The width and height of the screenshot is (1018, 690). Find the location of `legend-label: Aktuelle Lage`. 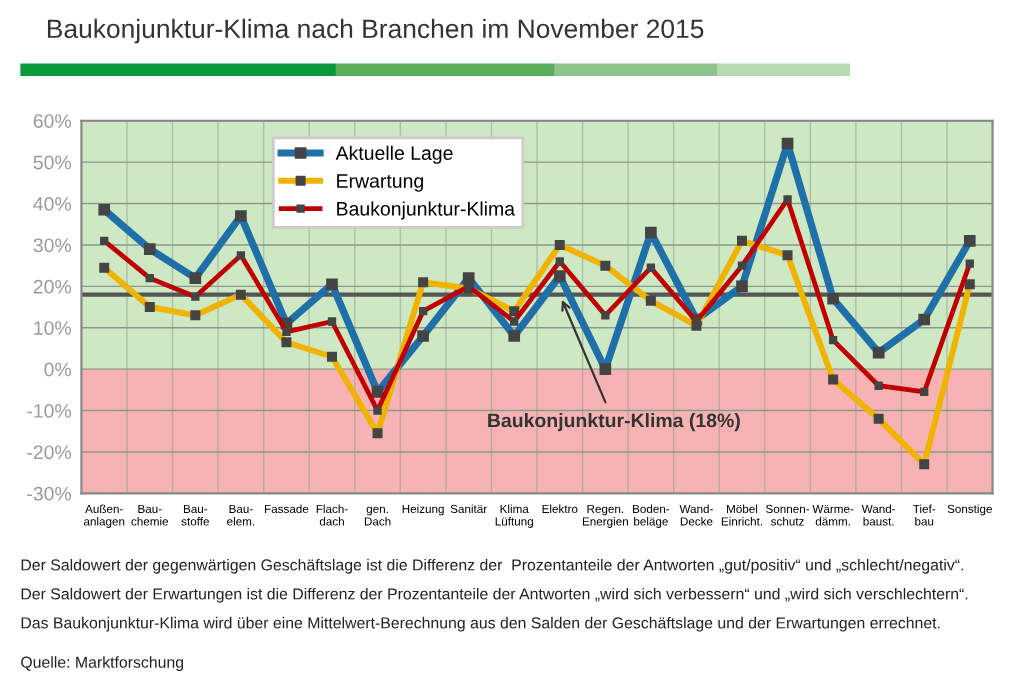

legend-label: Aktuelle Lage is located at coordinates (394, 154).